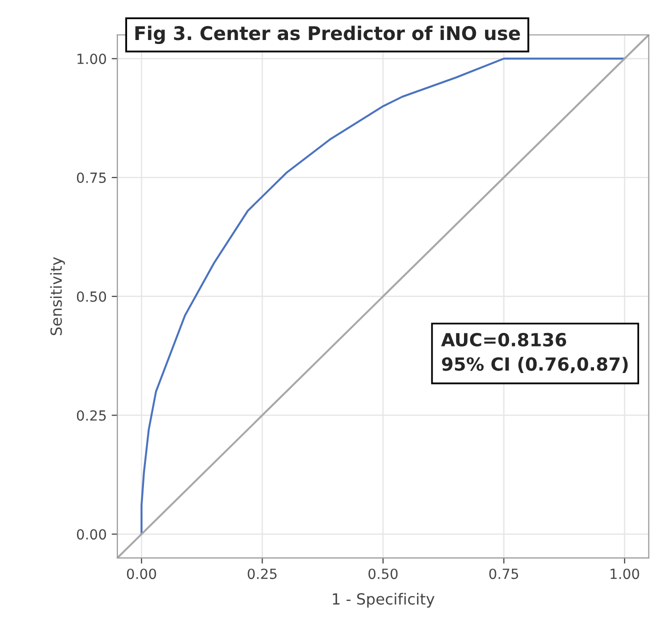 This screenshot has width=652, height=634. I want to click on x-tick-label: 0.50, so click(383, 574).